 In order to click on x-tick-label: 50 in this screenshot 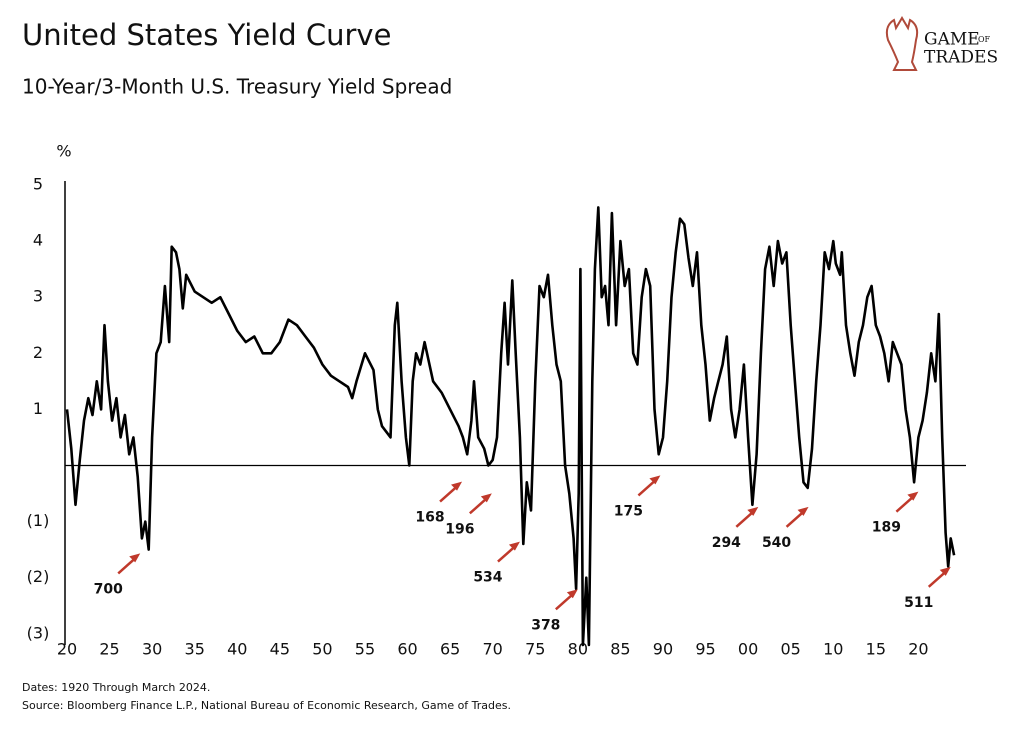, I will do `click(322, 649)`.